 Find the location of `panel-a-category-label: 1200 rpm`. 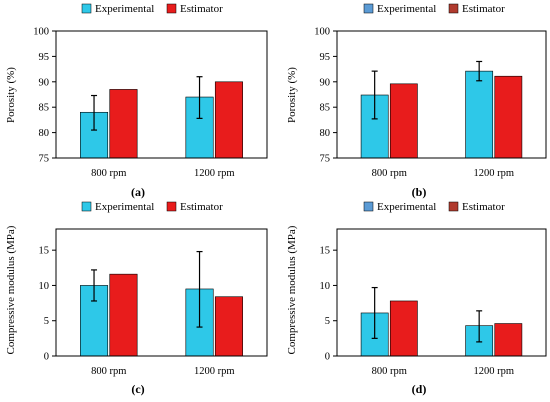

panel-a-category-label: 1200 rpm is located at coordinates (214, 173).